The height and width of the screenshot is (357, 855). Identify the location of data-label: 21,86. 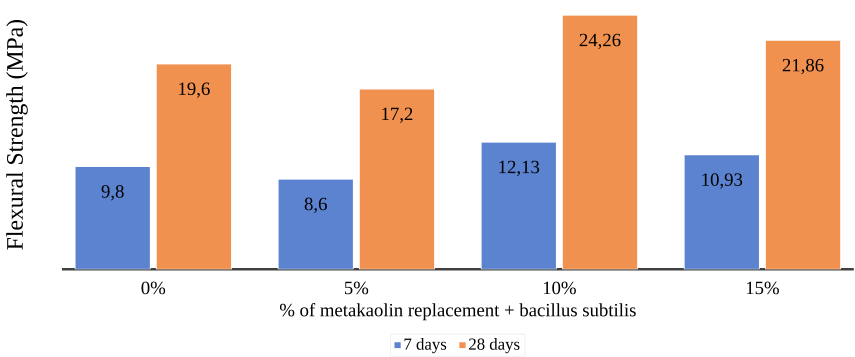
(803, 66).